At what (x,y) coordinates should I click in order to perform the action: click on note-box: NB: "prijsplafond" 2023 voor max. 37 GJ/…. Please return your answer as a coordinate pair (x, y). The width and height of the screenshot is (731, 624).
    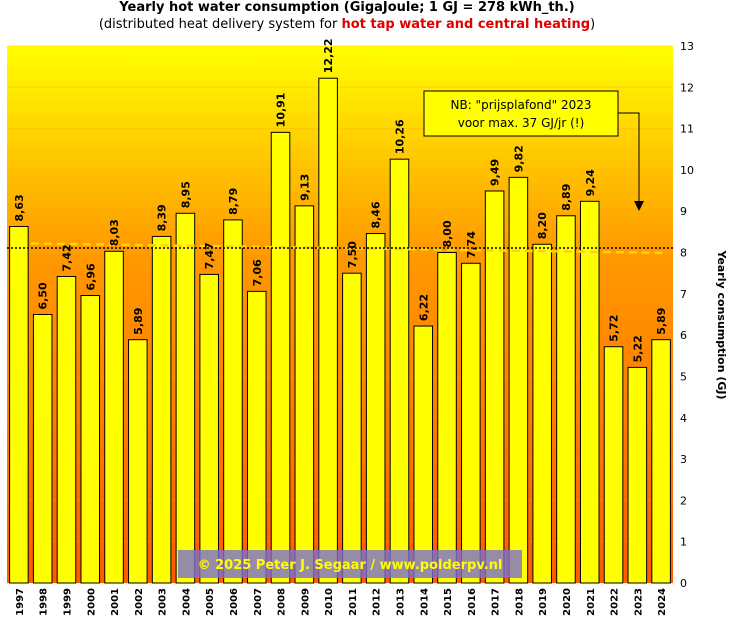
    Looking at the image, I should click on (533, 150).